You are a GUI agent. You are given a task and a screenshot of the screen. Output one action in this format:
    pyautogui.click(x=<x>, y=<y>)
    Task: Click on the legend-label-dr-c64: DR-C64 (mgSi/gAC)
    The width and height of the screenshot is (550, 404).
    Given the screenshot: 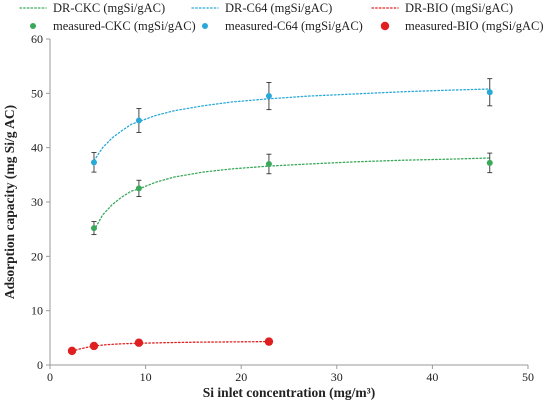 What is the action you would take?
    pyautogui.click(x=278, y=8)
    